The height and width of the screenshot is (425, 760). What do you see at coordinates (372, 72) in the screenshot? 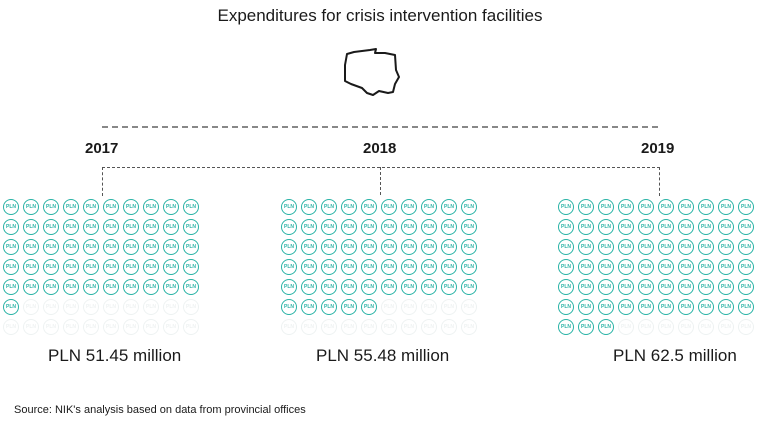
I see `poland-outline-icon` at bounding box center [372, 72].